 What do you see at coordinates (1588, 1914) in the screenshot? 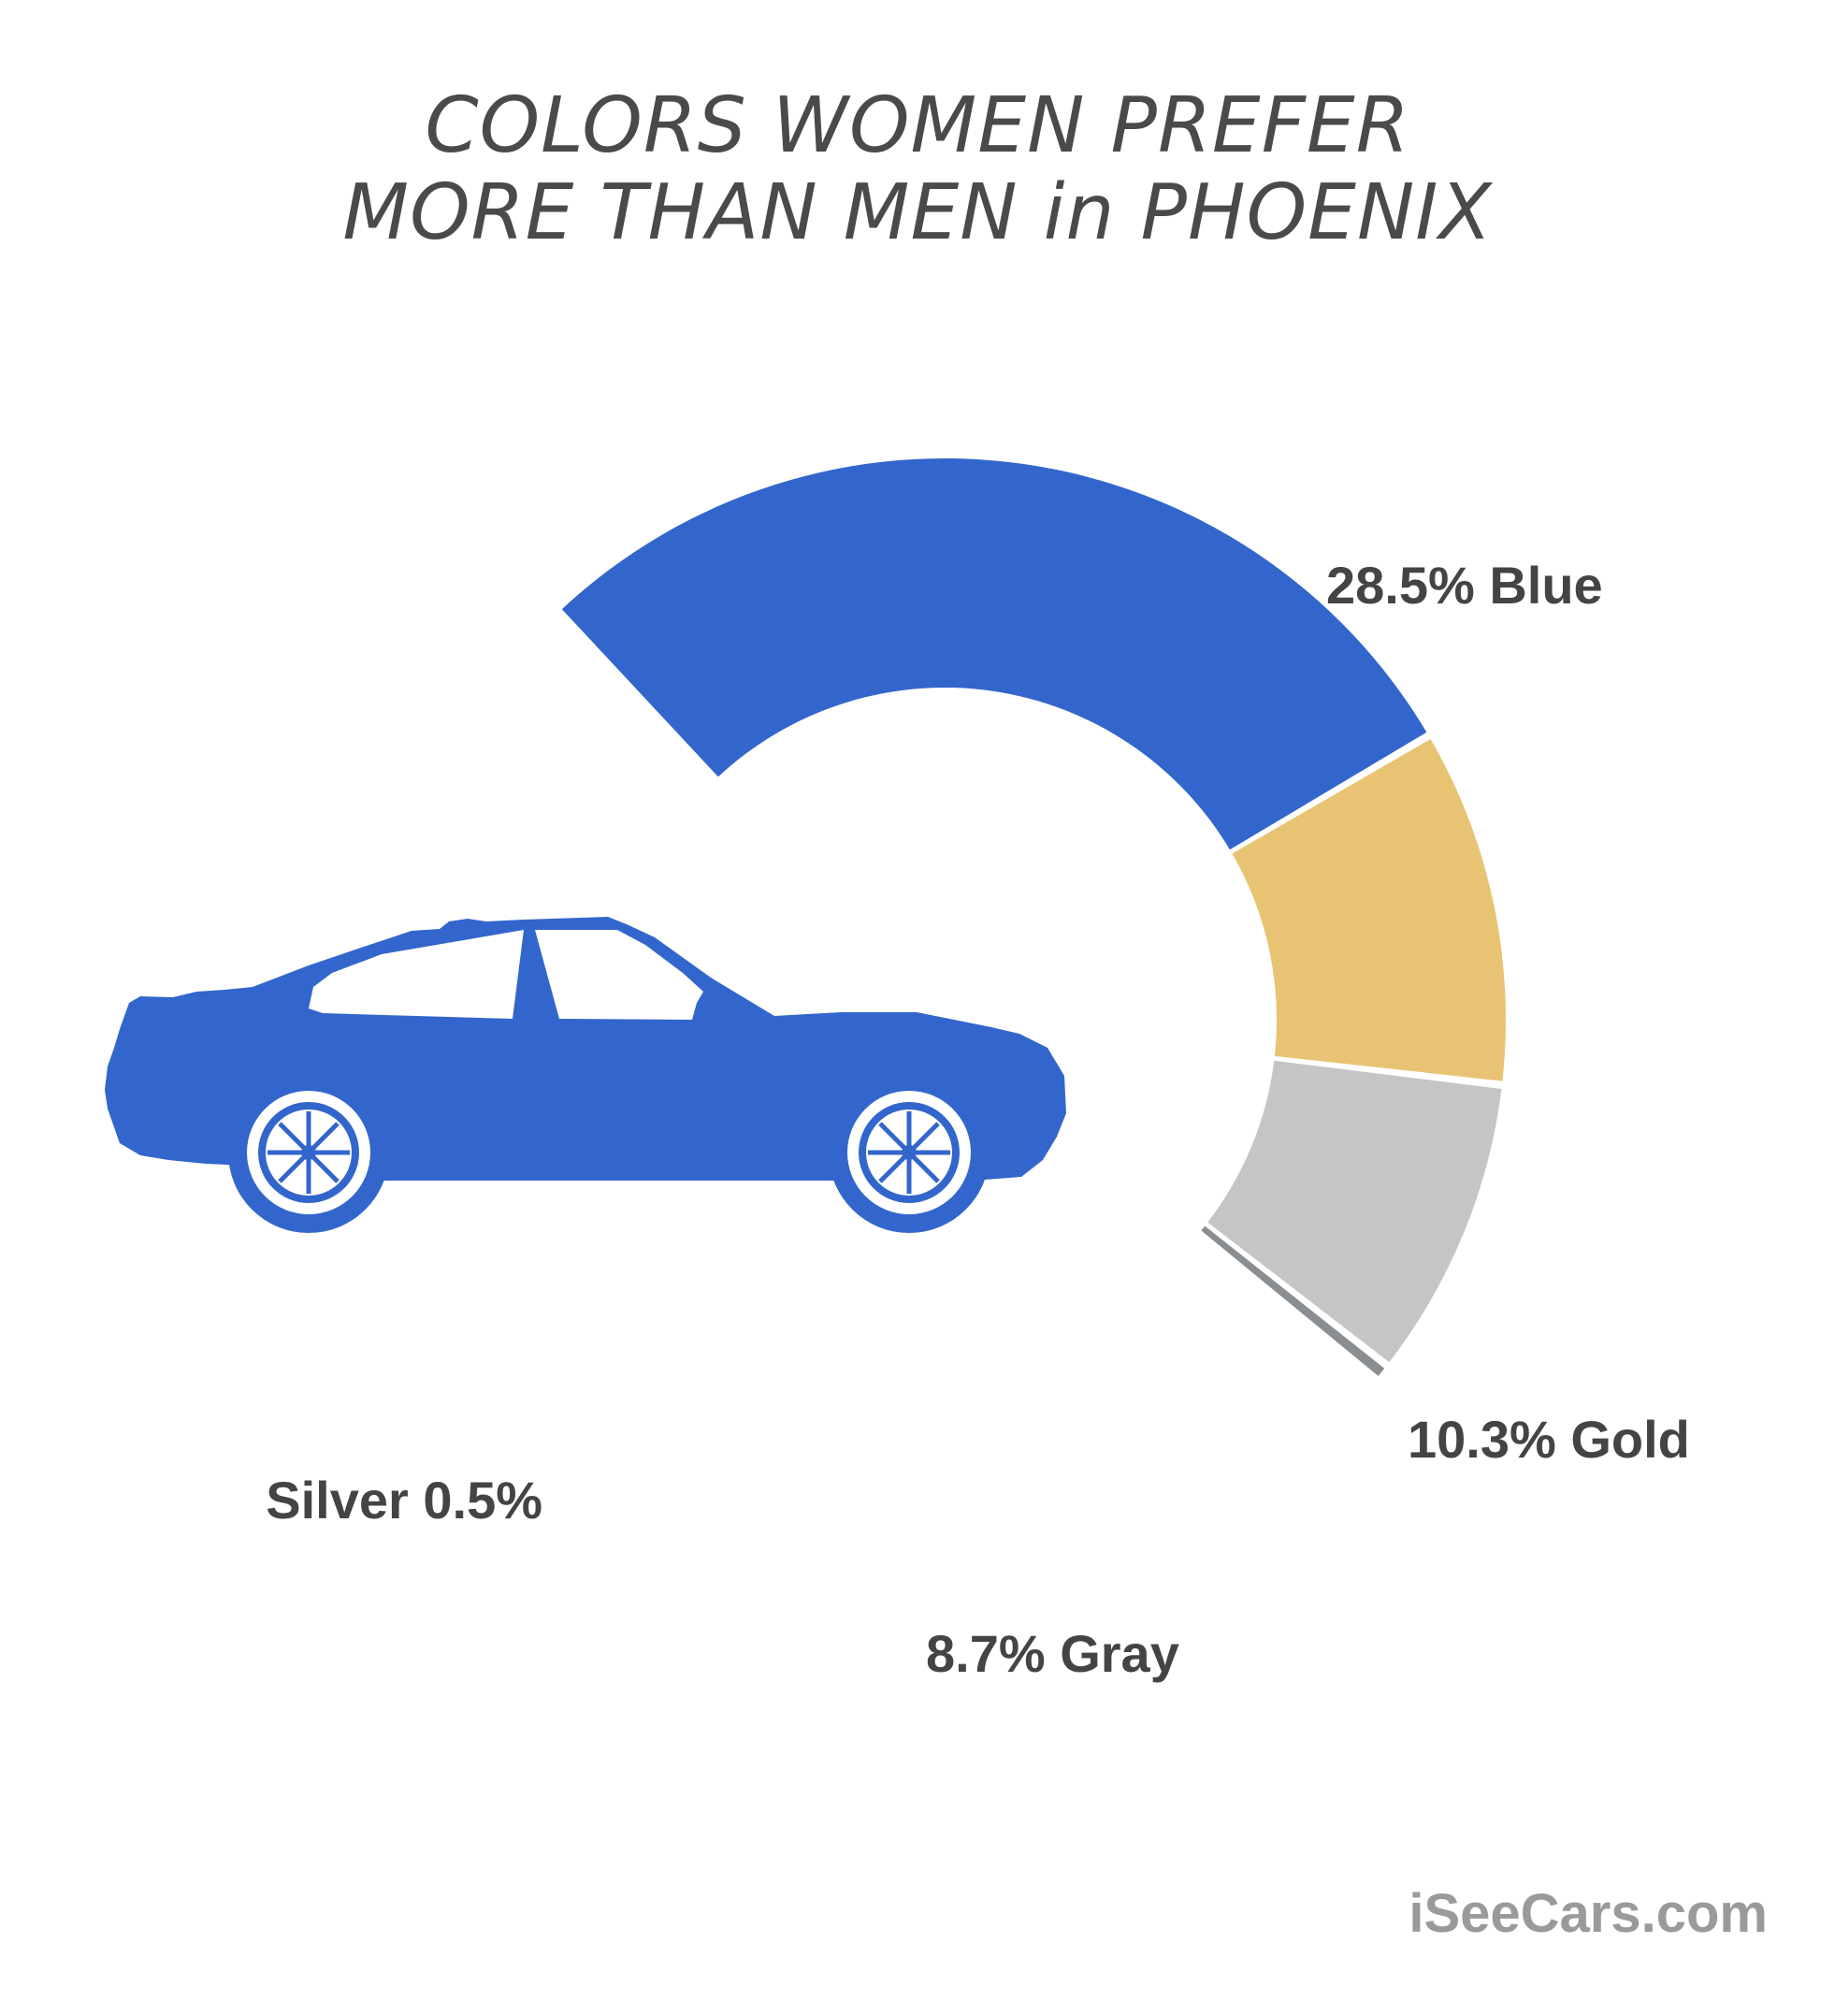
I see `source-credit: iSeeCars.com` at bounding box center [1588, 1914].